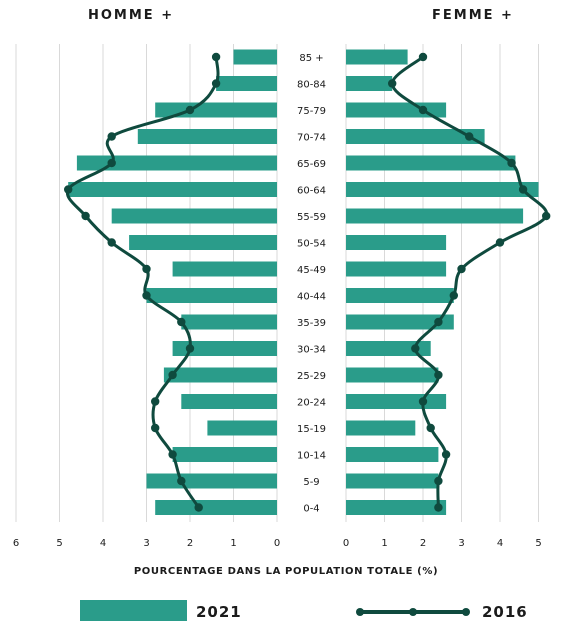  Describe the element at coordinates (311, 270) in the screenshot. I see `age-category-label: 45-49` at that location.